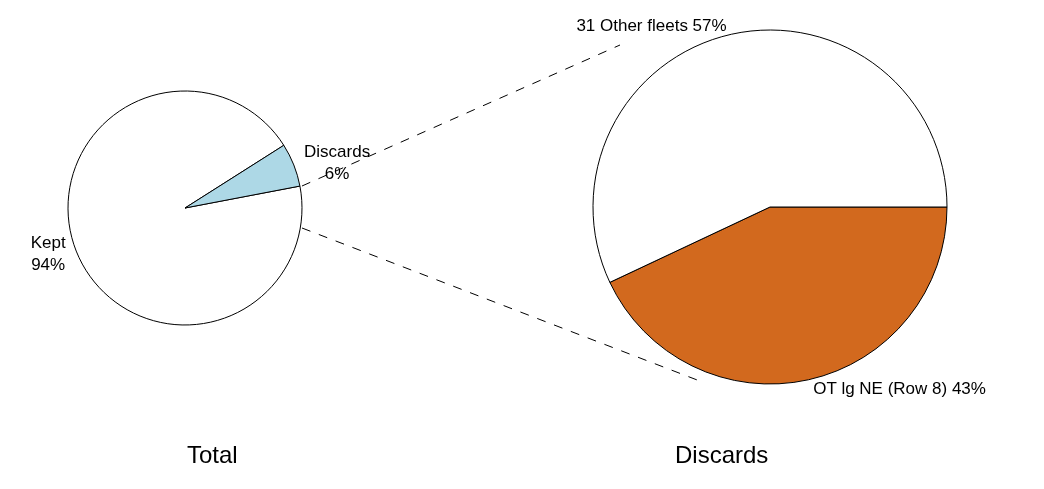 The height and width of the screenshot is (489, 1044). Describe the element at coordinates (337, 151) in the screenshot. I see `slice-label: Discards` at that location.